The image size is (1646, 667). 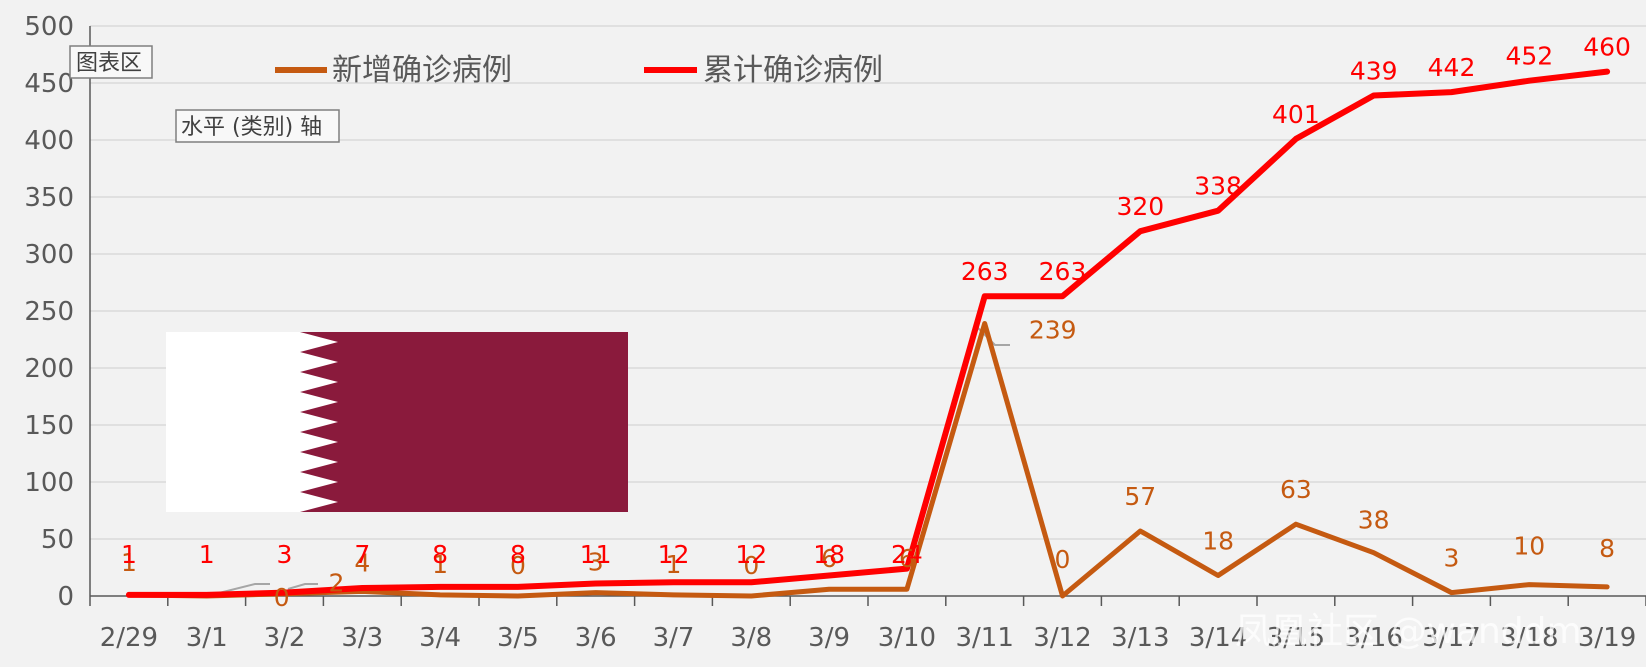 I want to click on data-label-cumulative: 320, so click(x=1140, y=206).